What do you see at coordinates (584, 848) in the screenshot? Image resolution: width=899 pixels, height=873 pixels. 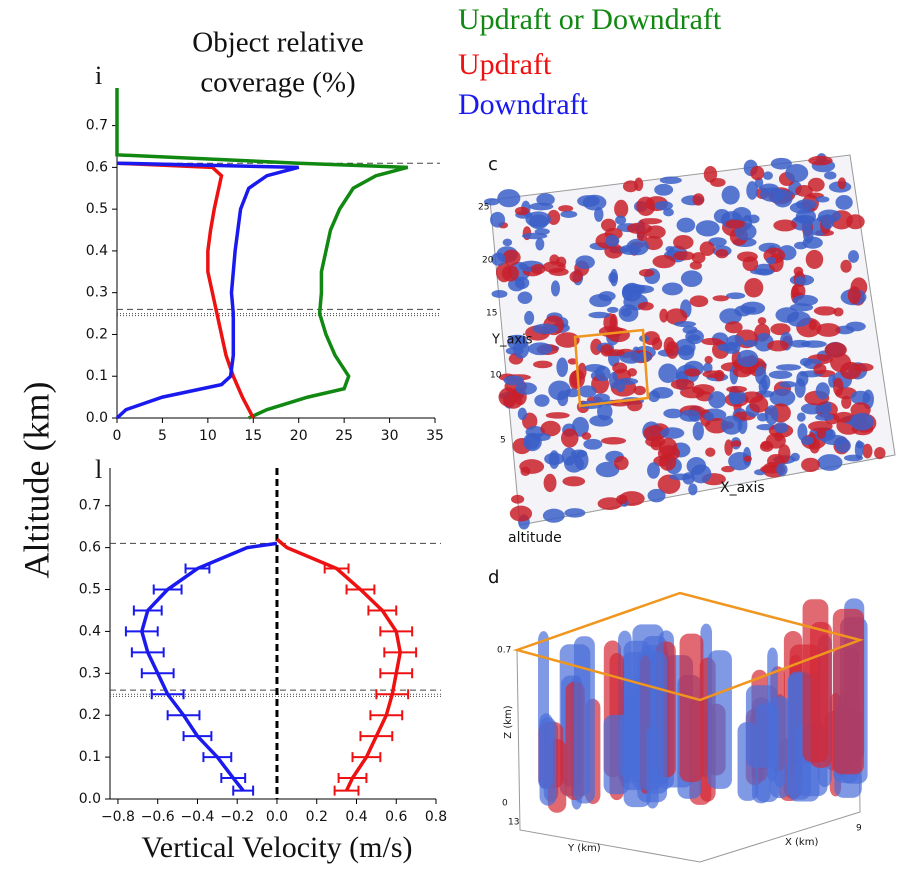 I see `axis-label: Y (km)` at bounding box center [584, 848].